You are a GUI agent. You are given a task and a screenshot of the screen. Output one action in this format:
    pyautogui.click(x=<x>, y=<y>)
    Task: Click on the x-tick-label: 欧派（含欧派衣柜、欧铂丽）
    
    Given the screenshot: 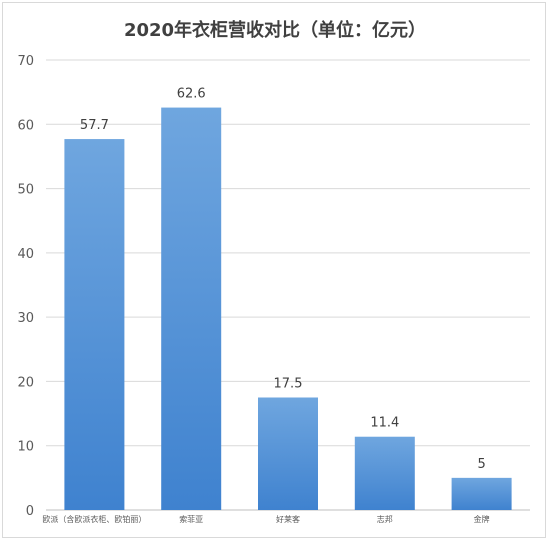 What is the action you would take?
    pyautogui.click(x=94, y=519)
    